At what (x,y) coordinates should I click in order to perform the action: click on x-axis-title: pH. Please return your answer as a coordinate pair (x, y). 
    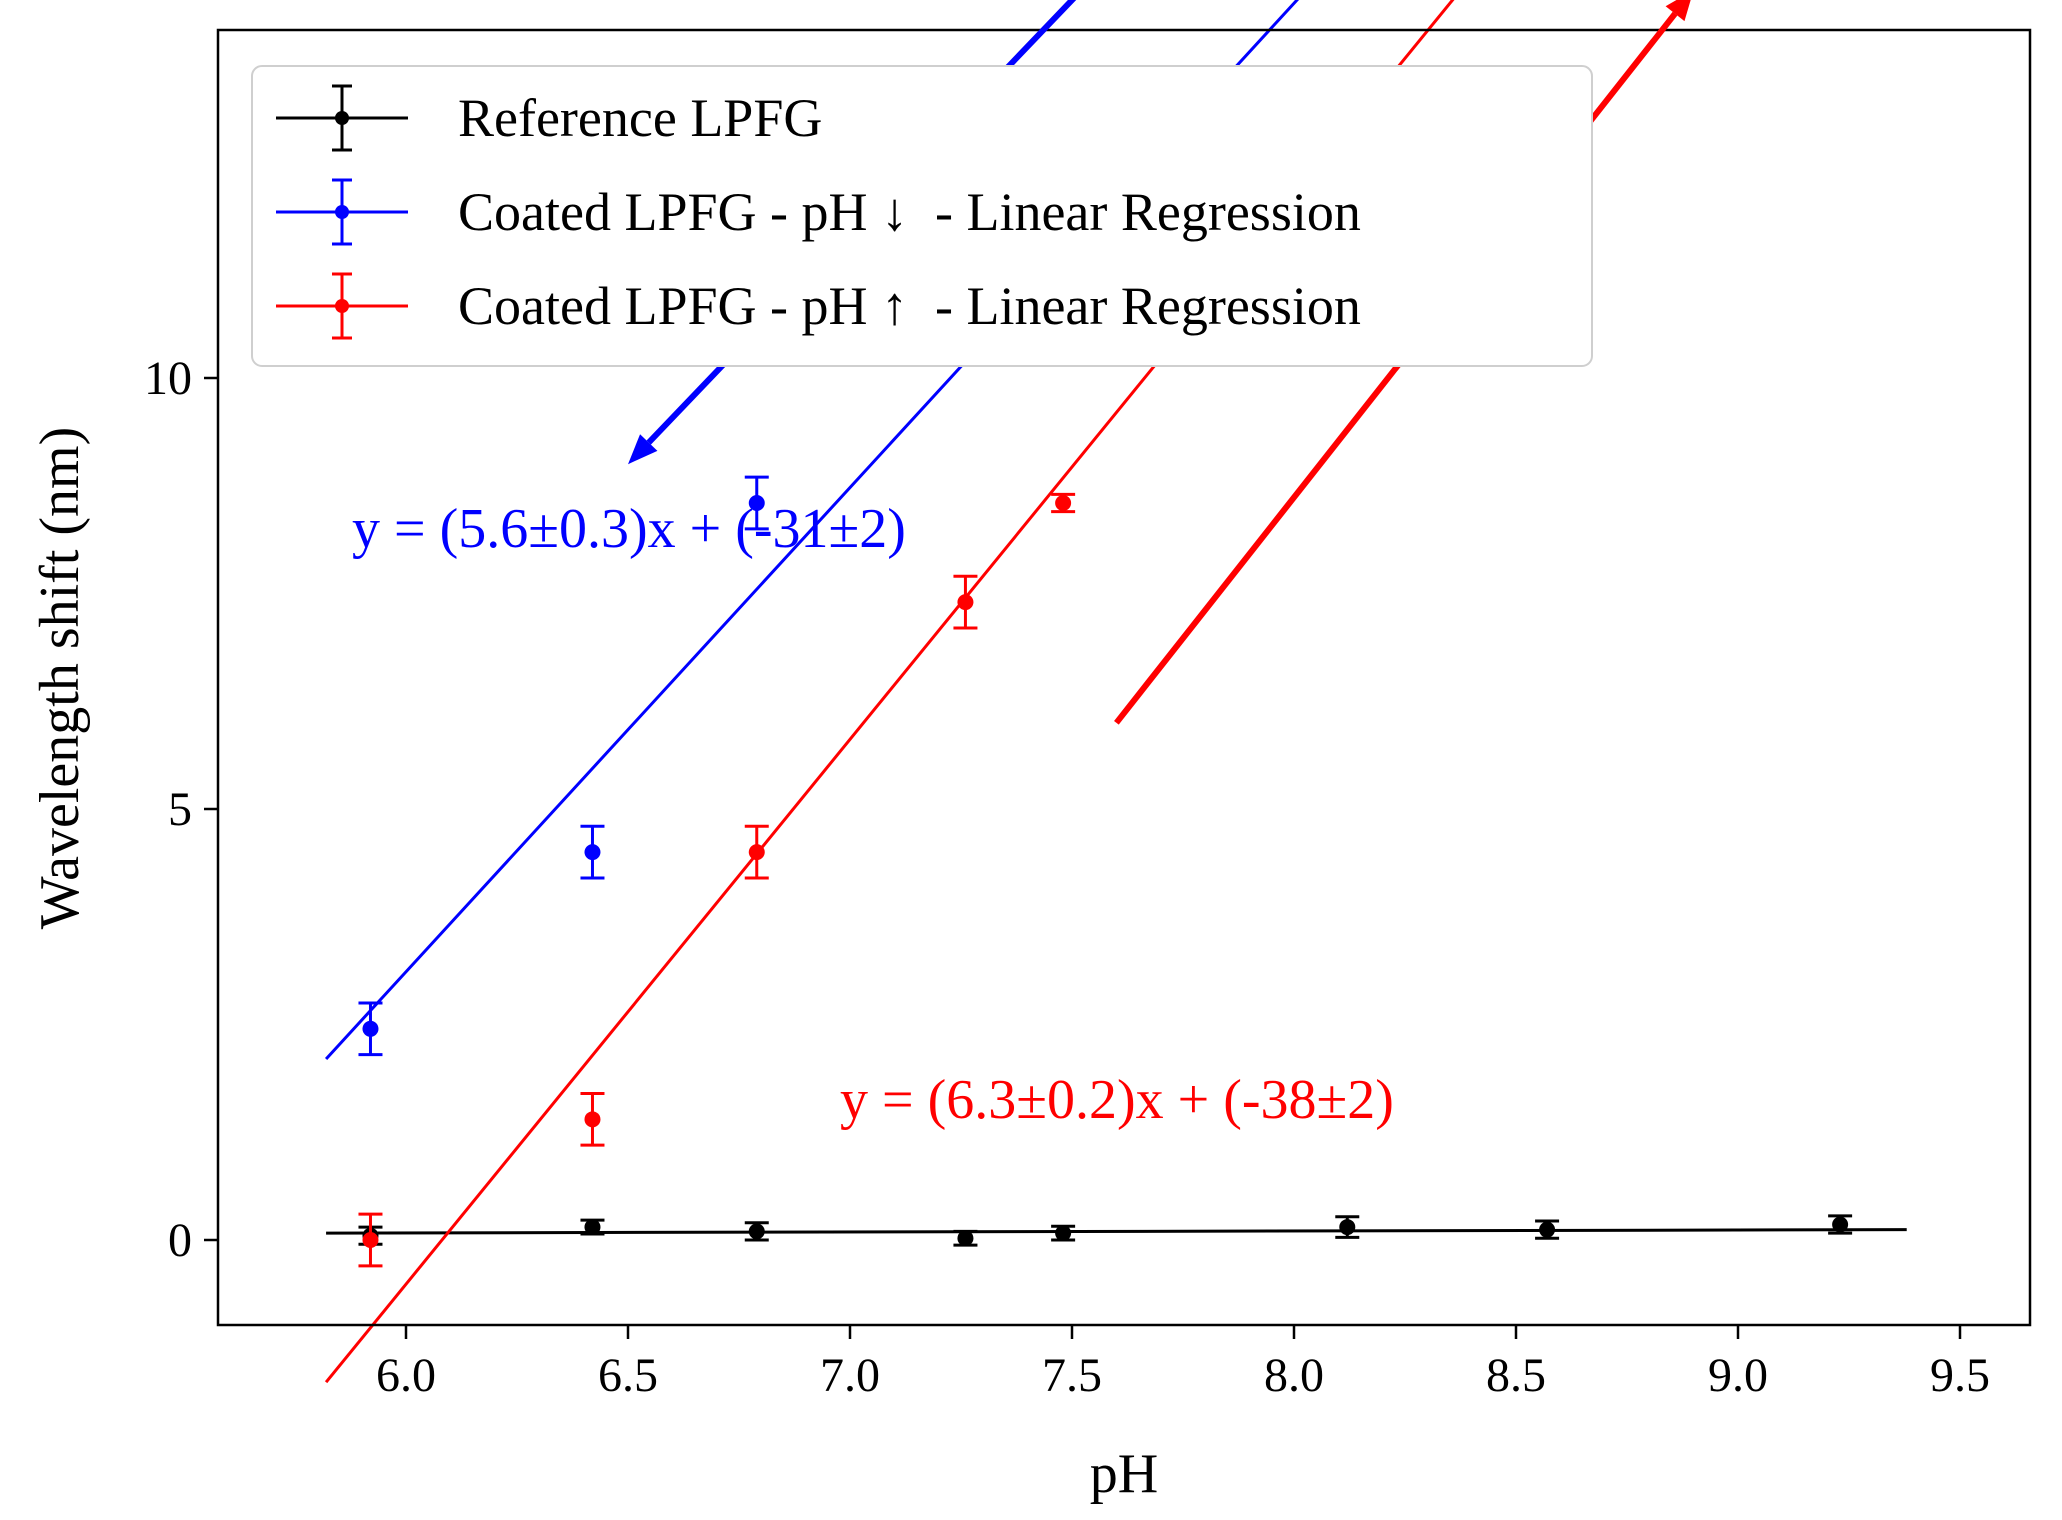
    Looking at the image, I should click on (1124, 1474).